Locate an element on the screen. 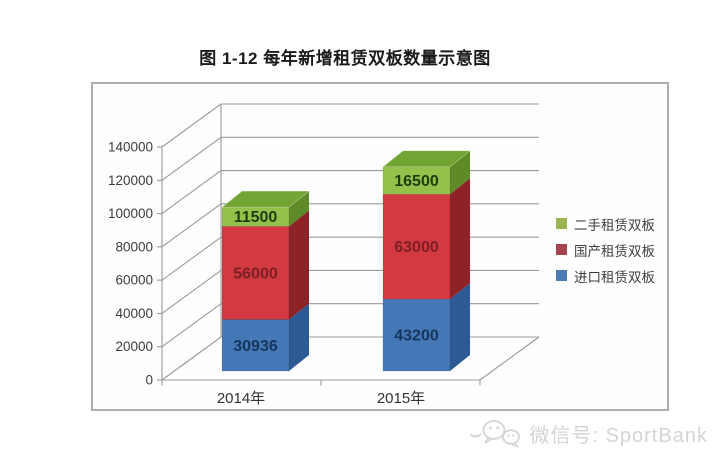 The image size is (722, 459). floor-right-edge is located at coordinates (509, 358).